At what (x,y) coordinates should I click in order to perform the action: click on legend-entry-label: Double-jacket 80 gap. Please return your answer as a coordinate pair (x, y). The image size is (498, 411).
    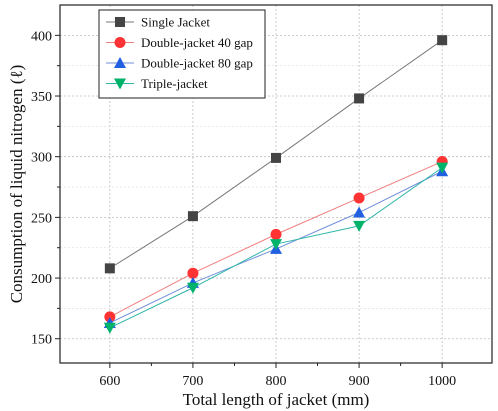
    Looking at the image, I should click on (197, 63).